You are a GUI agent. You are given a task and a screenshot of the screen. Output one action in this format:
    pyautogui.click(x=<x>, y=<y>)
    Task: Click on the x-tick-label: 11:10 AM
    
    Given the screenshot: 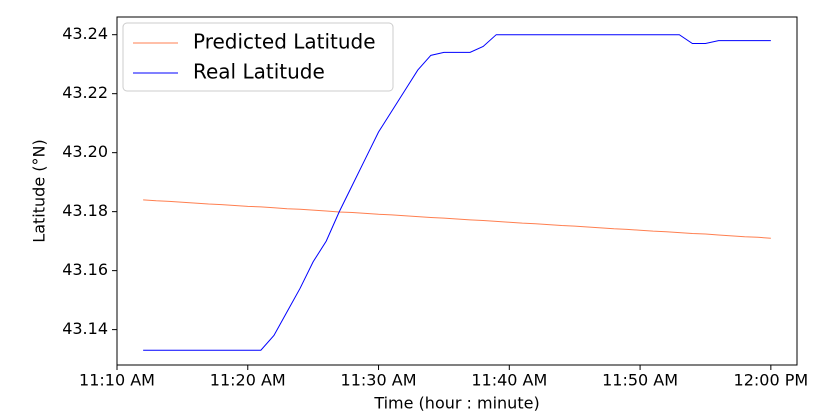 What is the action you would take?
    pyautogui.click(x=117, y=380)
    